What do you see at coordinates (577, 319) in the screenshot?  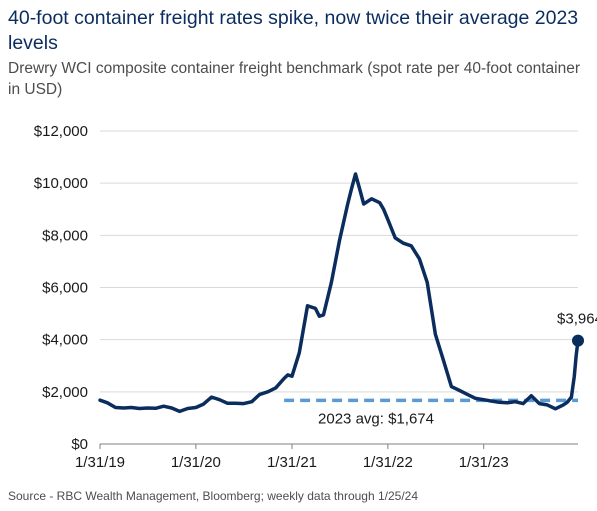 I see `latest-value-label: $3,964` at bounding box center [577, 319].